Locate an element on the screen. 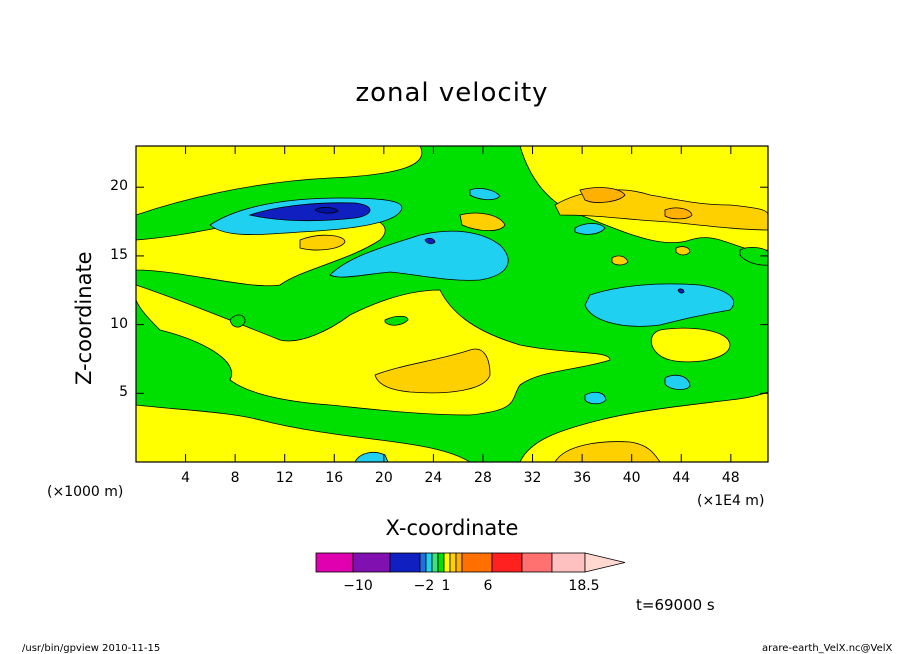  colorbar is located at coordinates (470, 562).